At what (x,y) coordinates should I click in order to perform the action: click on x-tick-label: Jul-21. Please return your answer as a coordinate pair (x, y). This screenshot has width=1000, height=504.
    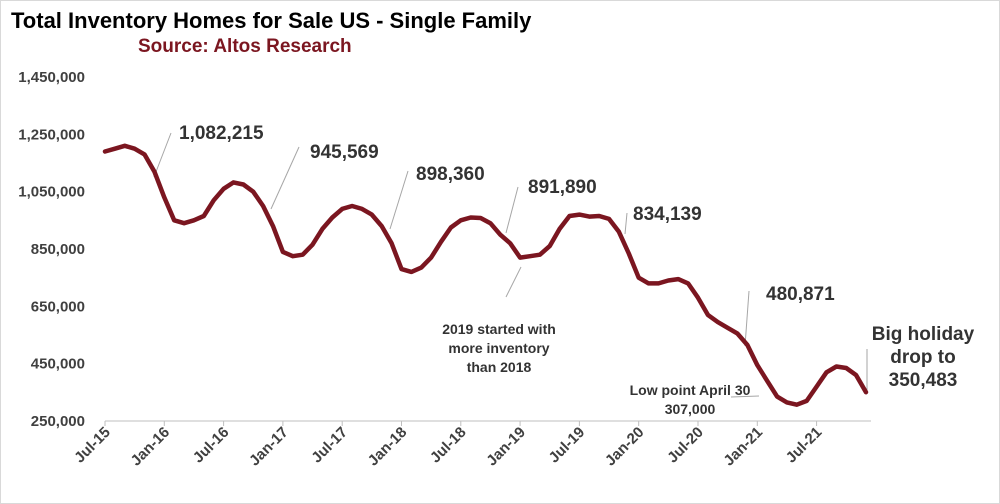
    Looking at the image, I should click on (804, 445).